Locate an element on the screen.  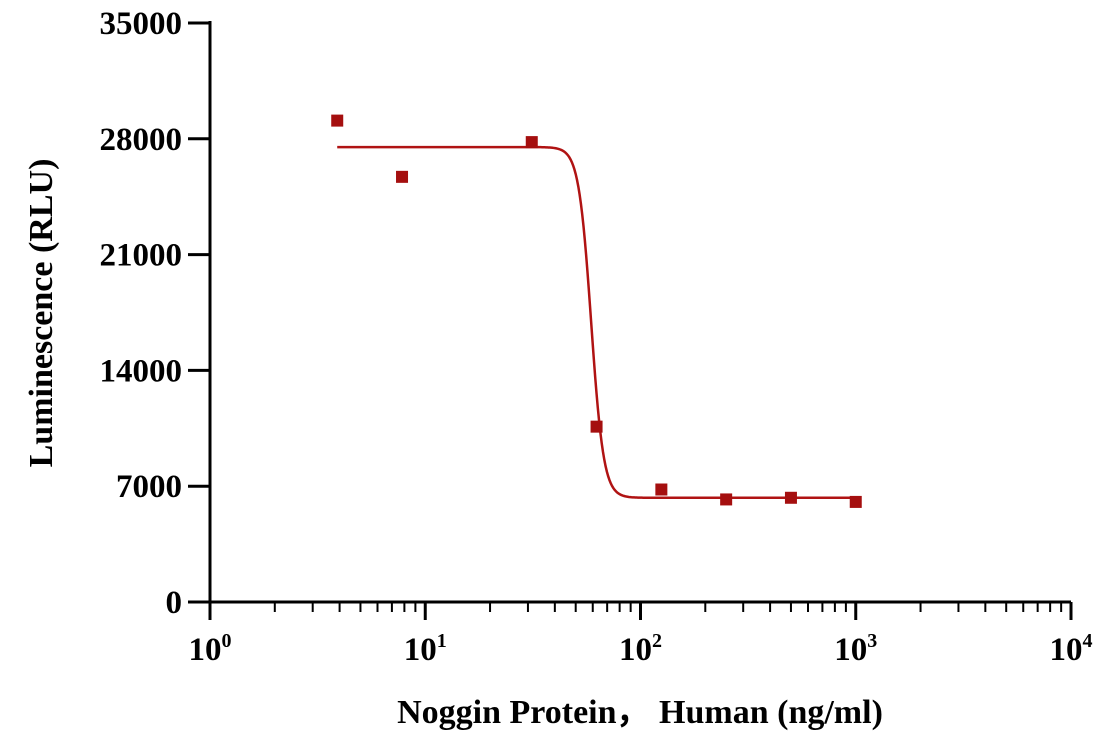
x-tick-label: 10² is located at coordinates (640, 649).